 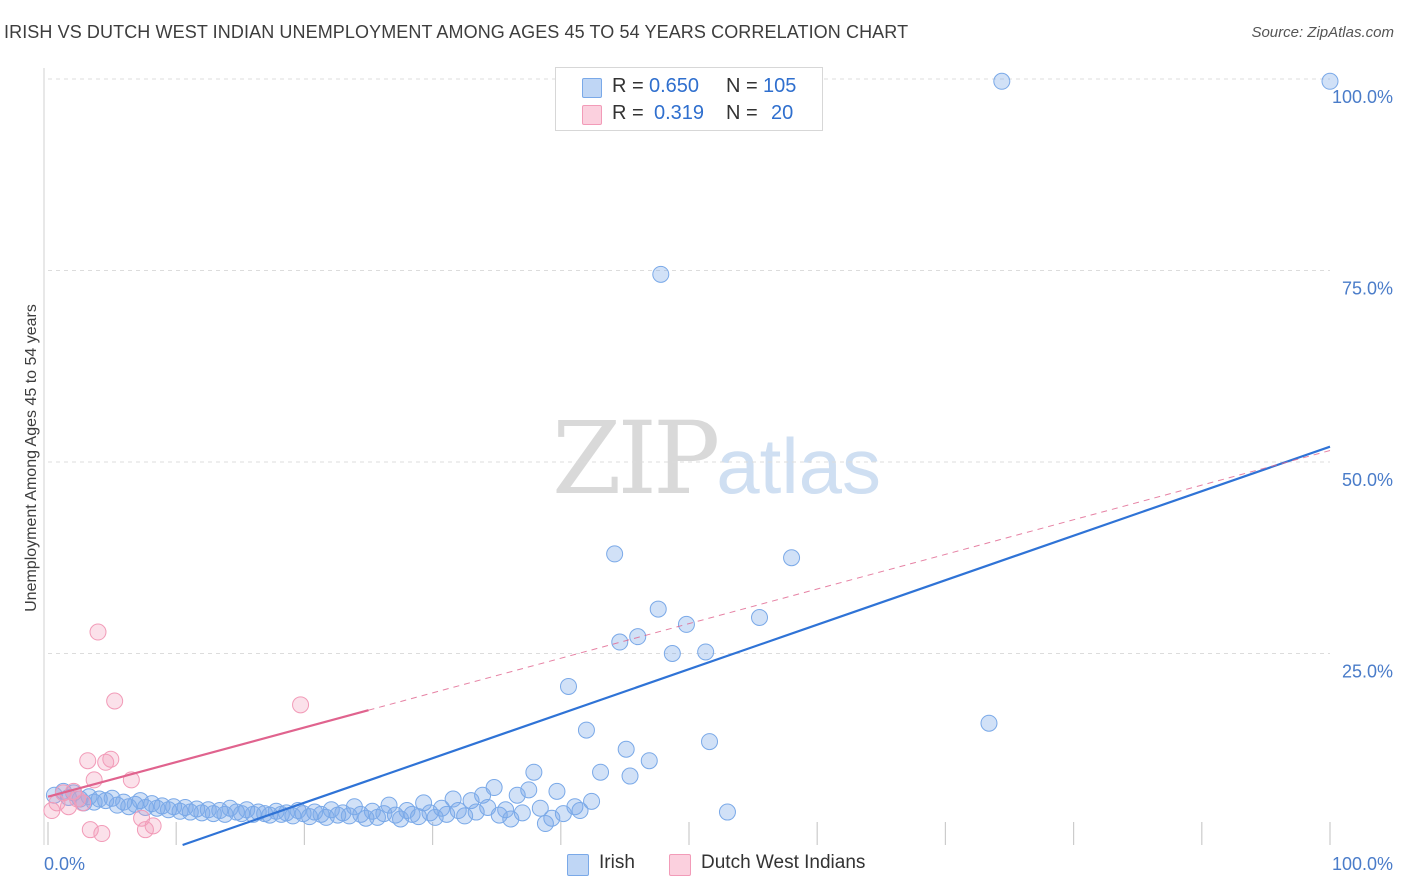 I want to click on legend-r-value: 0.650, so click(x=674, y=86).